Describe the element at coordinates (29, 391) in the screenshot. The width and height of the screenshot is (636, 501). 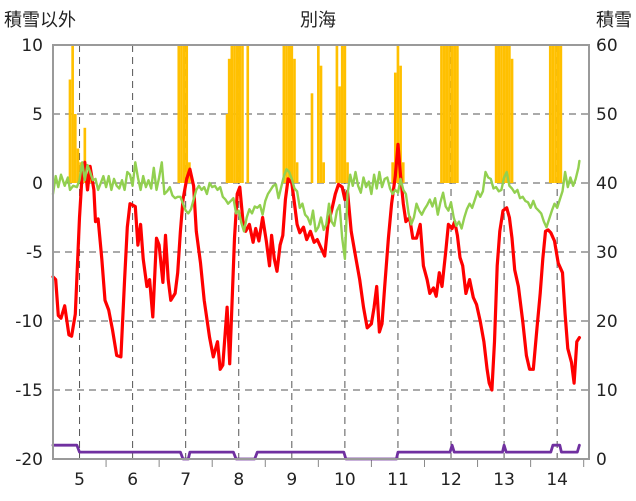
I see `y-left-tick-label: -15` at that location.